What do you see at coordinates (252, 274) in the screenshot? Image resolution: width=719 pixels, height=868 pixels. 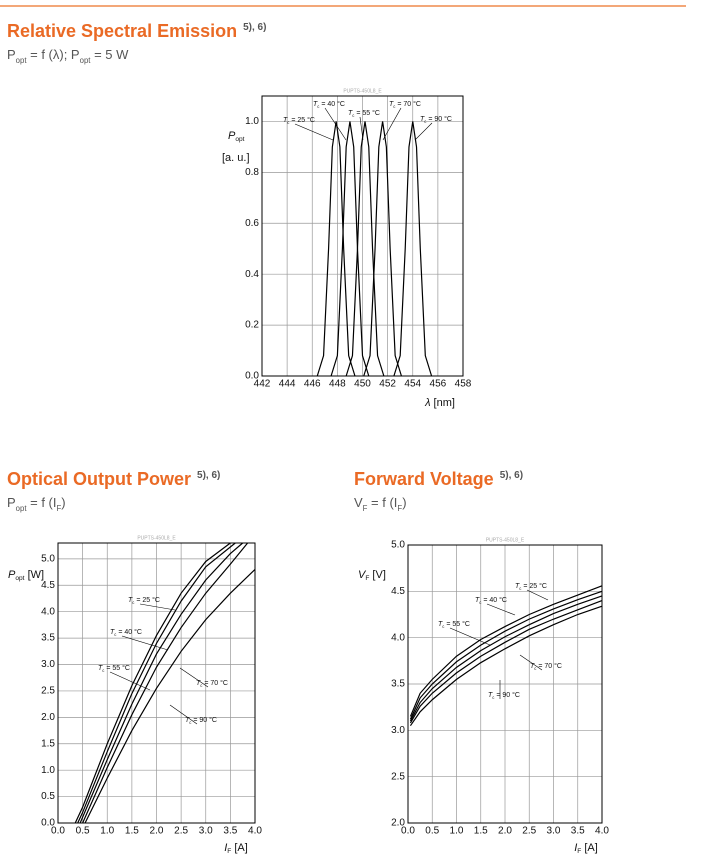 I see `y-tick-label: 0.4` at bounding box center [252, 274].